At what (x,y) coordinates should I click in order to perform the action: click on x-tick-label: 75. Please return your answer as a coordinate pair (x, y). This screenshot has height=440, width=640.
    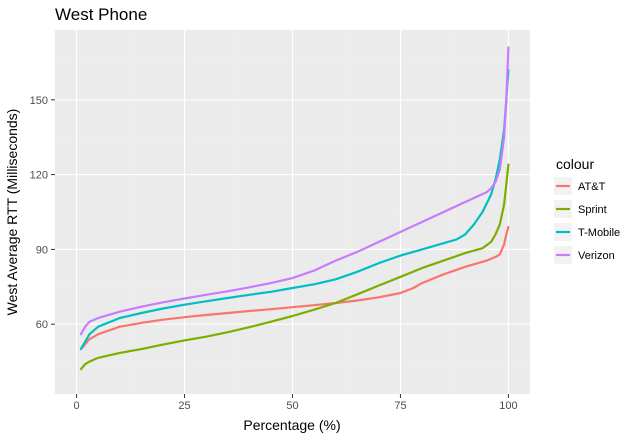
    Looking at the image, I should click on (400, 406).